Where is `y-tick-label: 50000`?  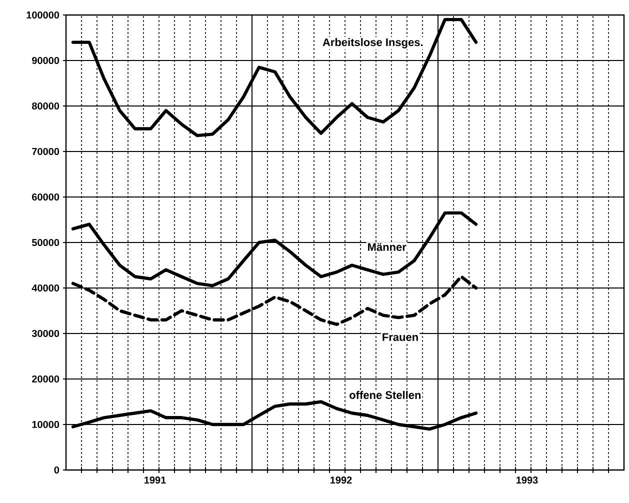 y-tick-label: 50000 is located at coordinates (46, 242).